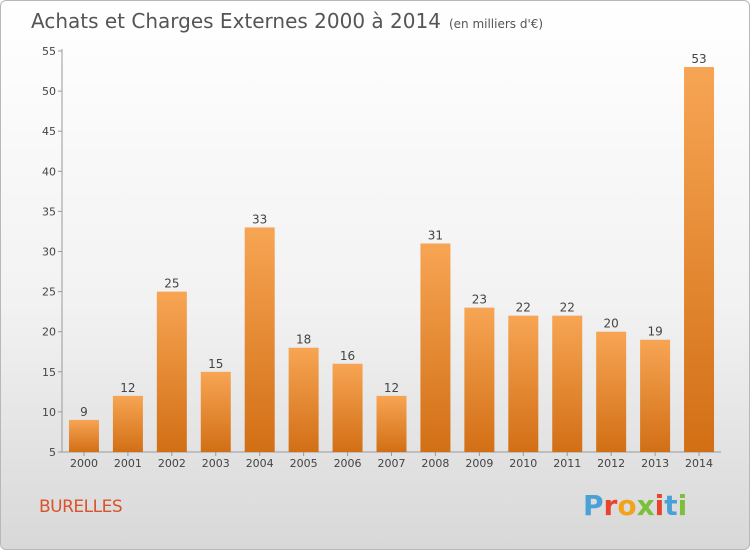 The image size is (750, 550). What do you see at coordinates (698, 59) in the screenshot?
I see `bar-value-label: 53` at bounding box center [698, 59].